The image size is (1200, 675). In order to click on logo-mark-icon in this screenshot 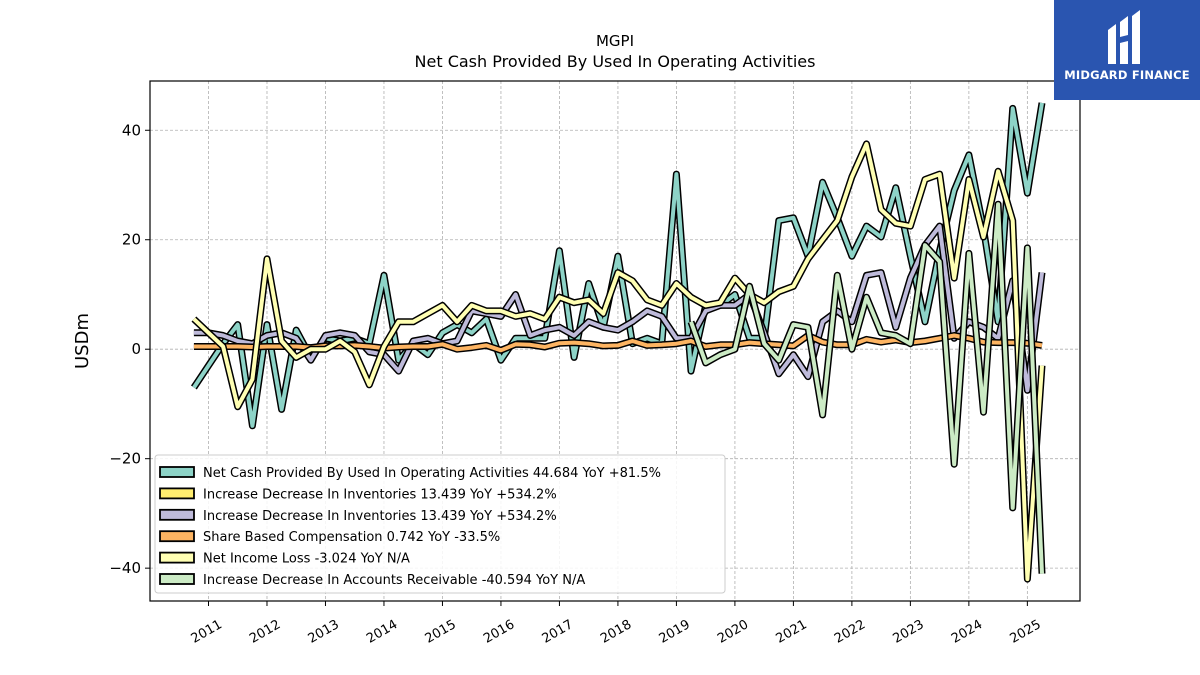, I will do `click(1124, 37)`.